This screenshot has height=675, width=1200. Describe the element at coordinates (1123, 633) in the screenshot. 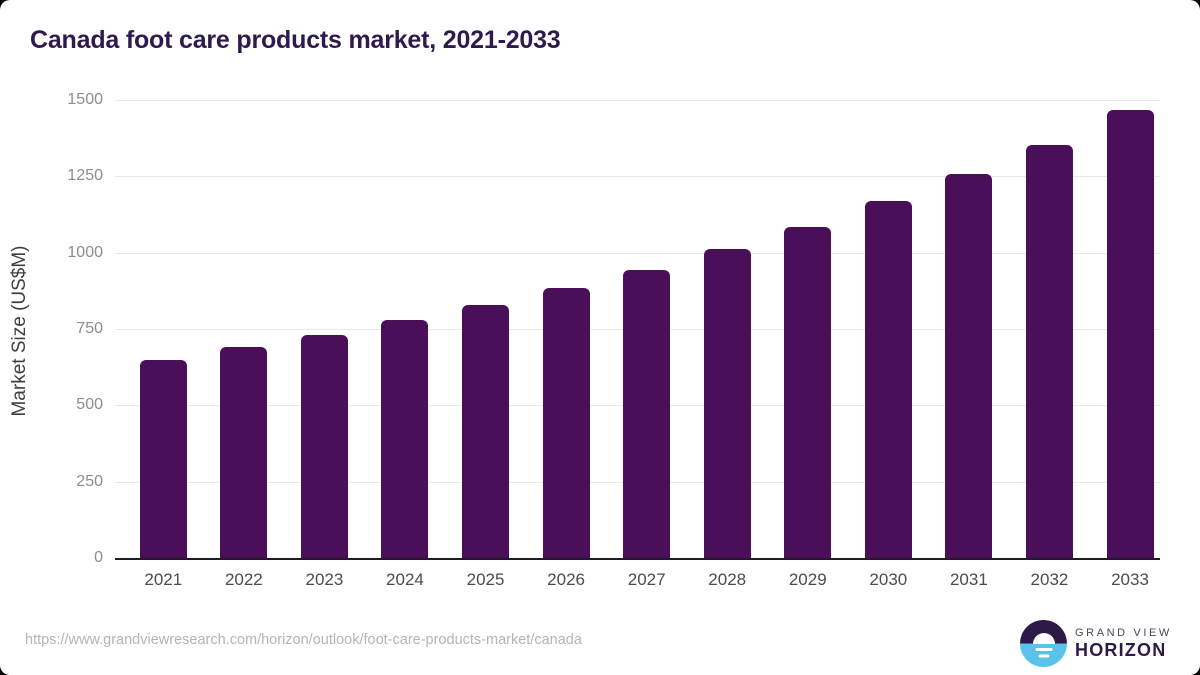

I see `logo-text-grand-view: GRAND VIEW` at that location.